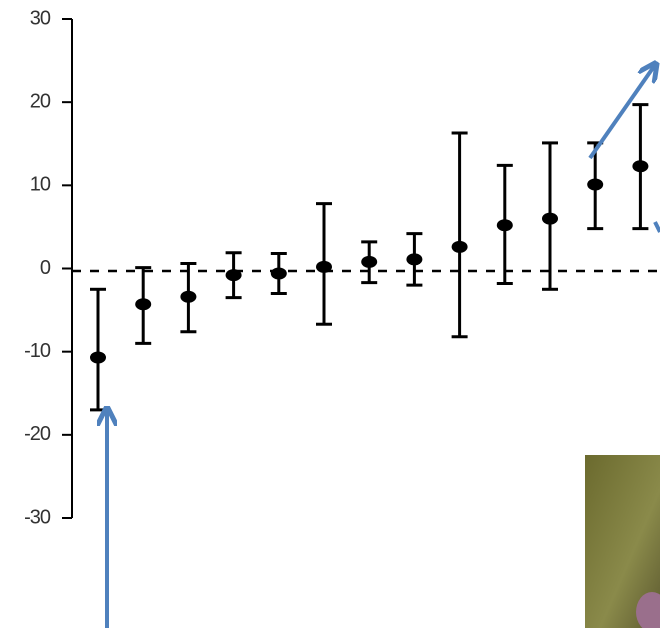 The width and height of the screenshot is (660, 628). I want to click on photo, so click(622, 541).